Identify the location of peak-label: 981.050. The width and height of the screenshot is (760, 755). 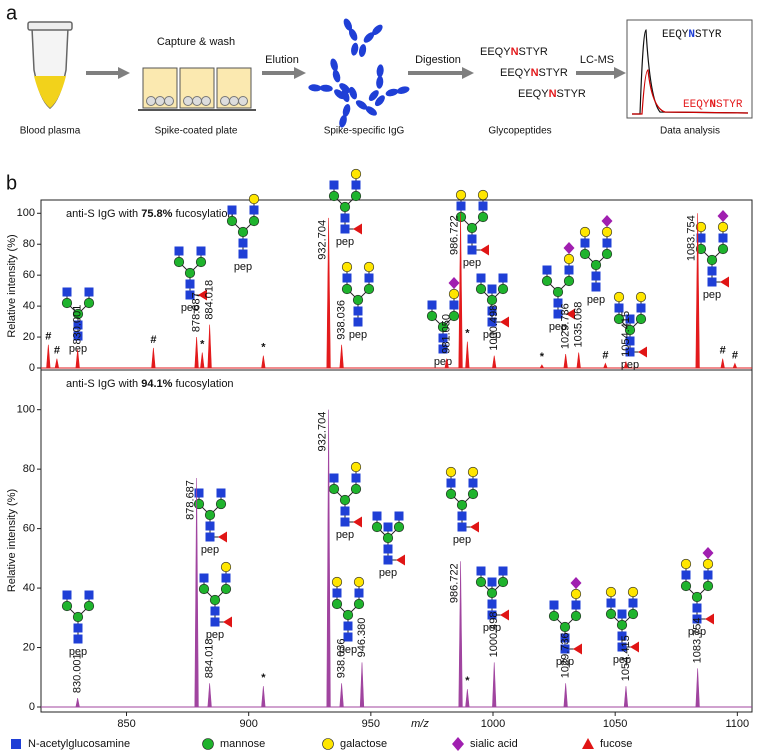
(447, 334).